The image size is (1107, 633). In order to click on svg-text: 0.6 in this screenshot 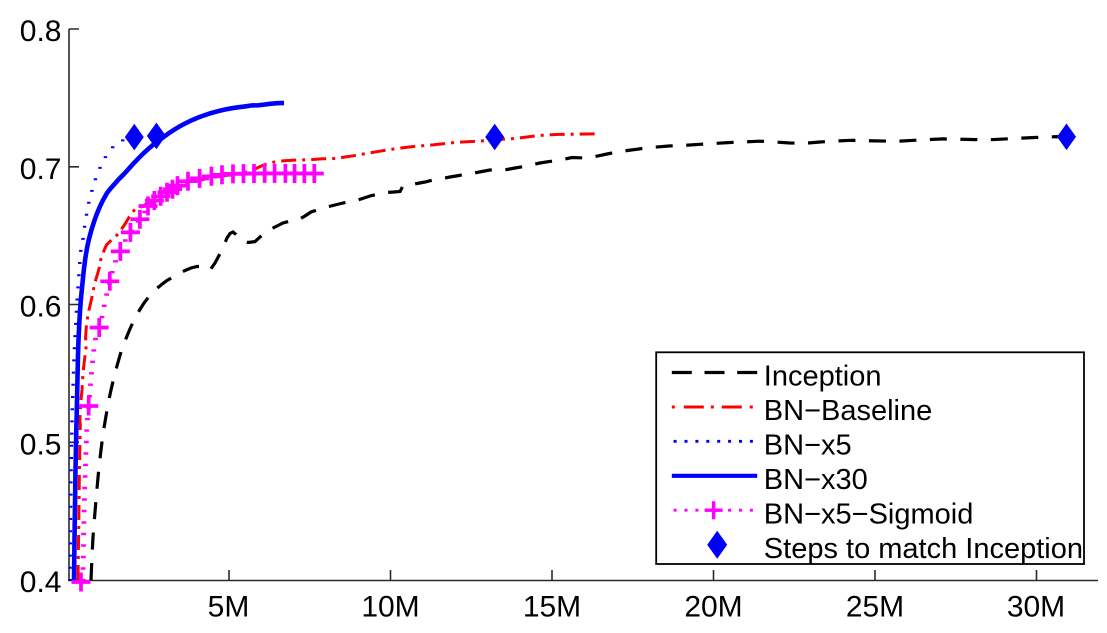, I will do `click(41, 307)`.